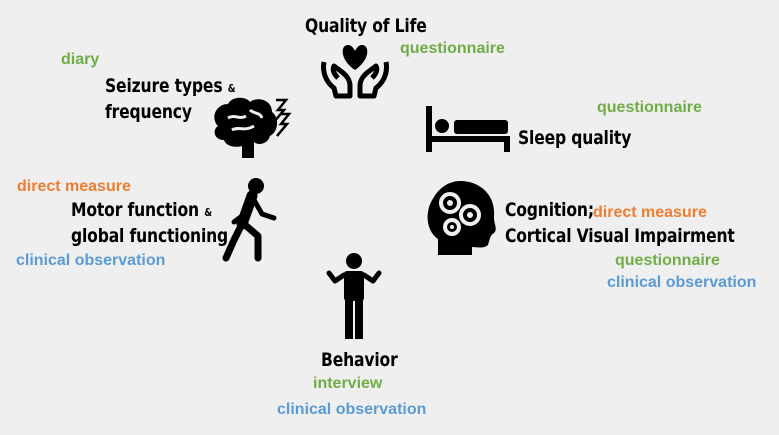 This screenshot has width=779, height=435. I want to click on behavior-method-clinical: clinical observation, so click(352, 409).